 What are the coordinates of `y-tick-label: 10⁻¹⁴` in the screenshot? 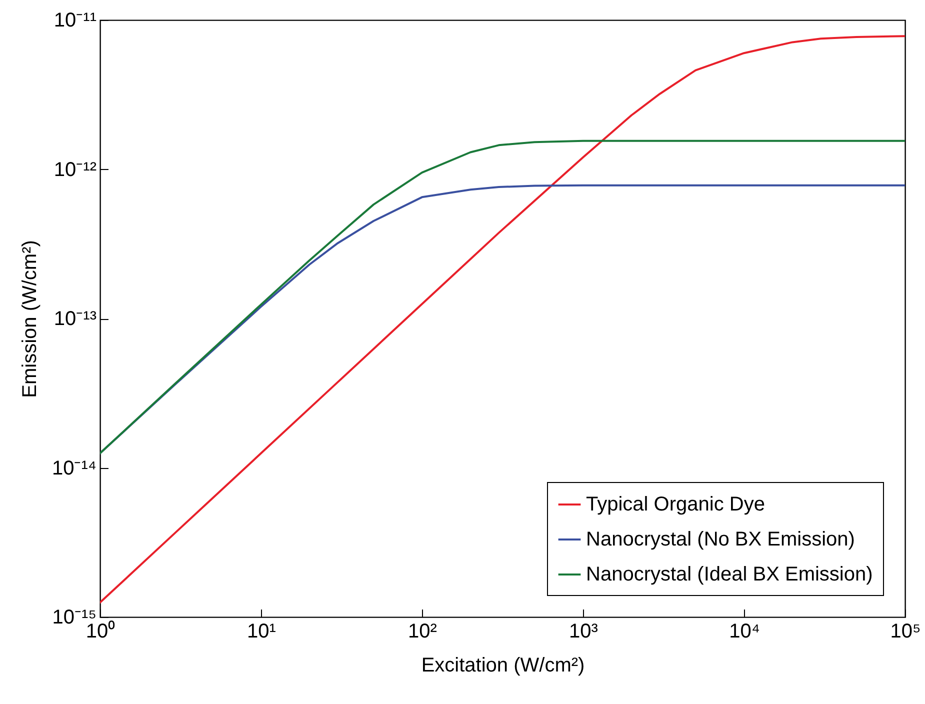 It's located at (74, 468).